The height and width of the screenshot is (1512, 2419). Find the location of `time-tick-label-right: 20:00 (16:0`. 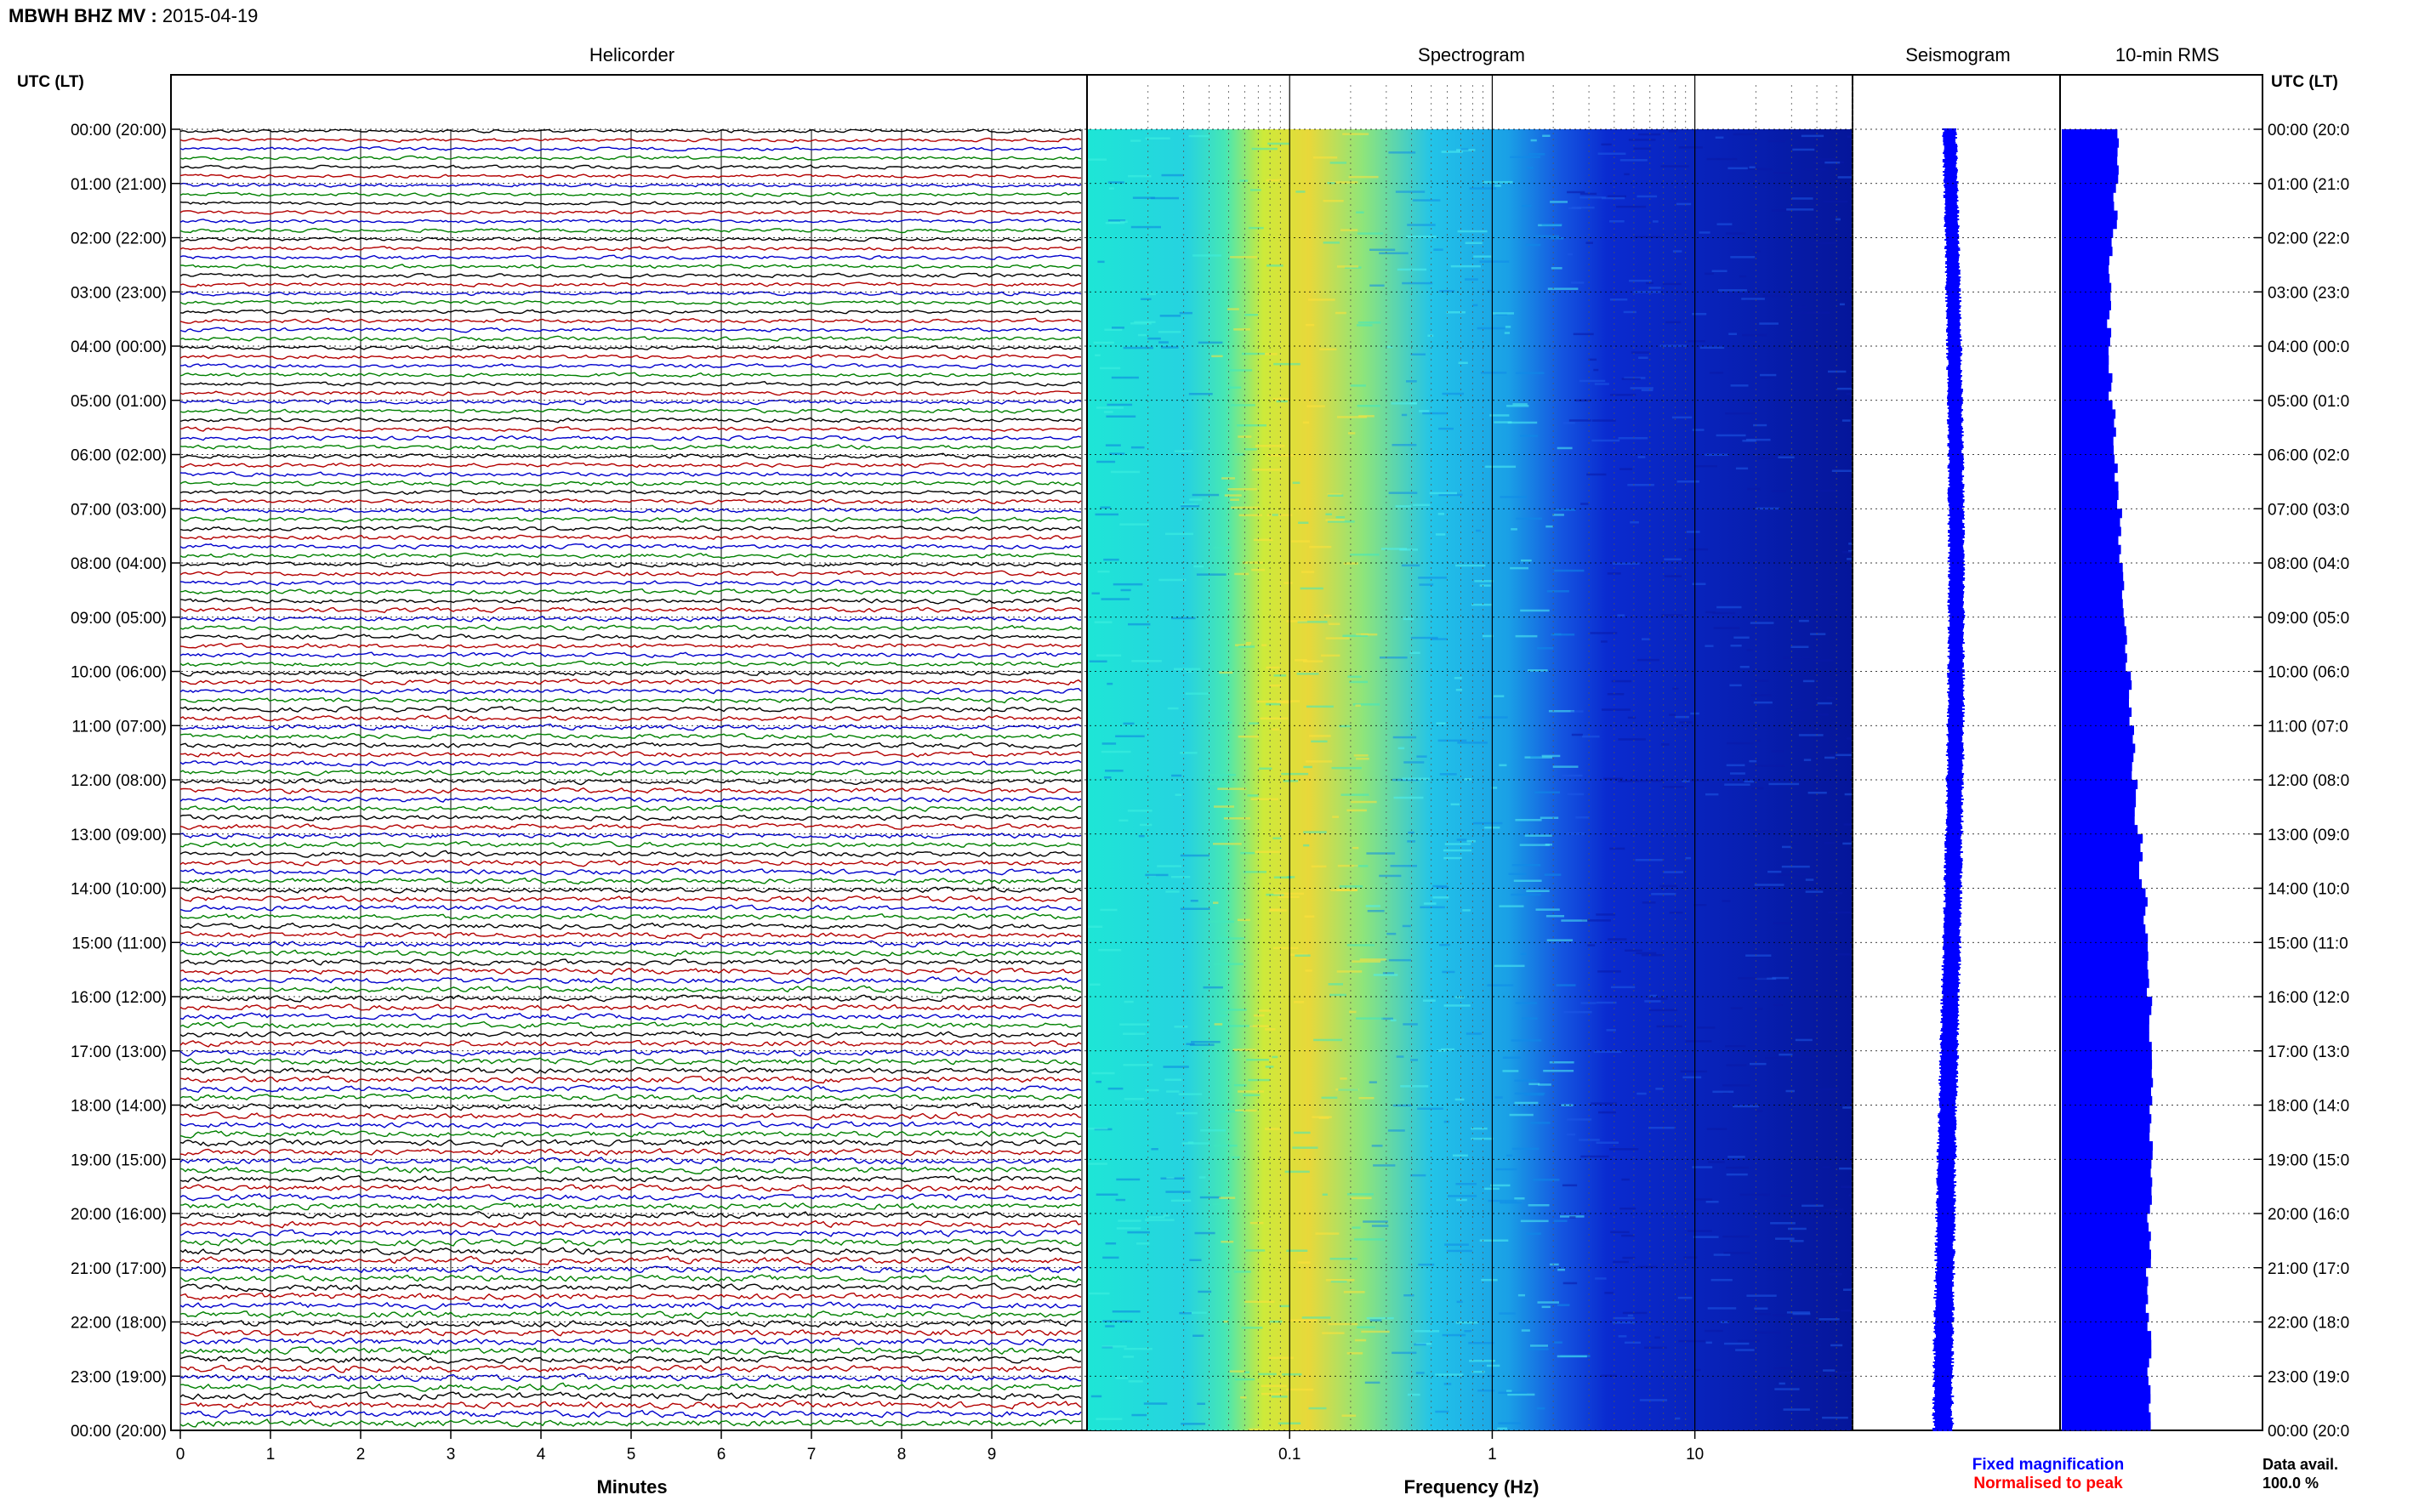

time-tick-label-right: 20:00 (16:0 is located at coordinates (2308, 1215).